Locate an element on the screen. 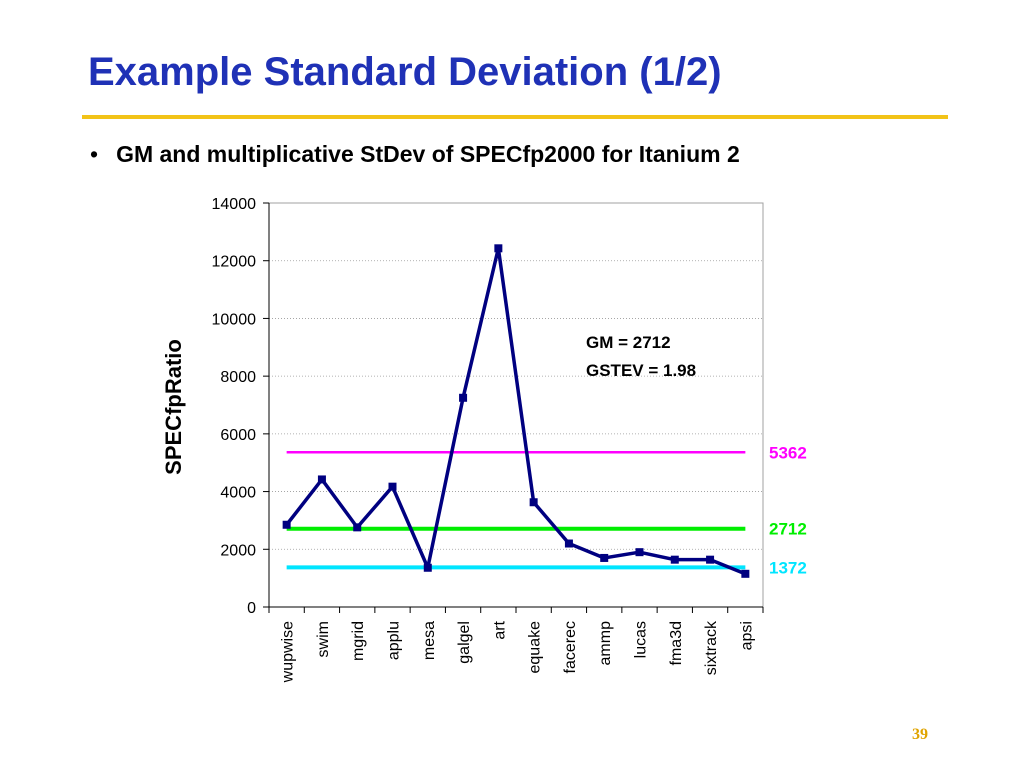  reference-line-label: 2712 is located at coordinates (788, 529).